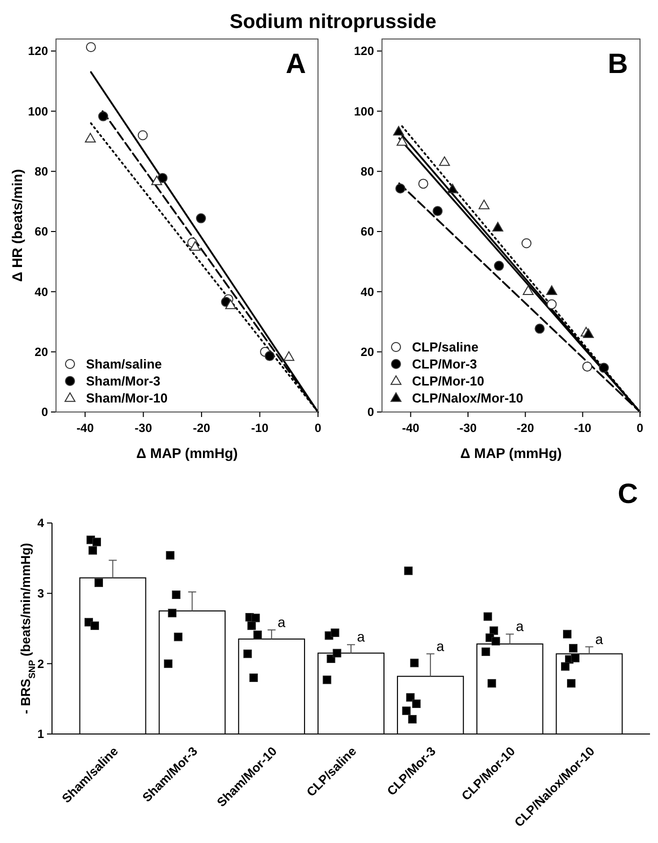 The height and width of the screenshot is (843, 658). Describe the element at coordinates (40, 663) in the screenshot. I see `y-tick-label: 2` at that location.